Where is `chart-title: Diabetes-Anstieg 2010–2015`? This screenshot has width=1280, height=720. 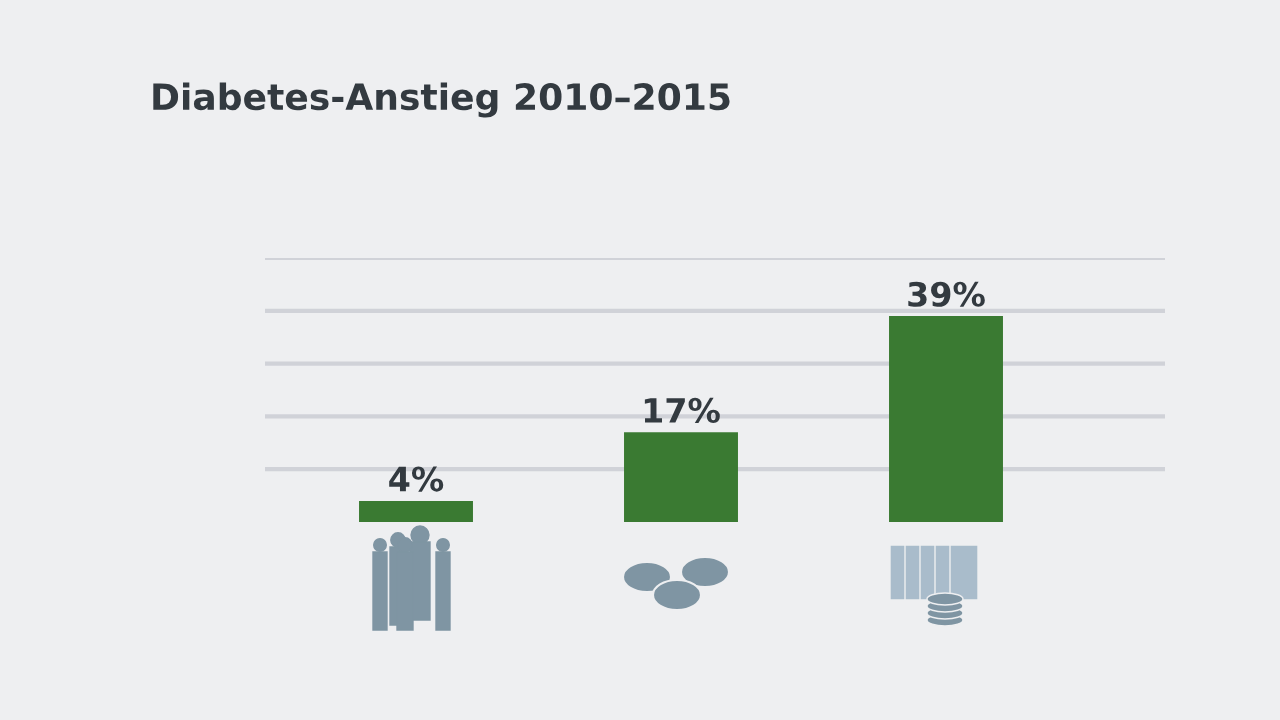
chart-title: Diabetes-Anstieg 2010–2015 is located at coordinates (441, 100).